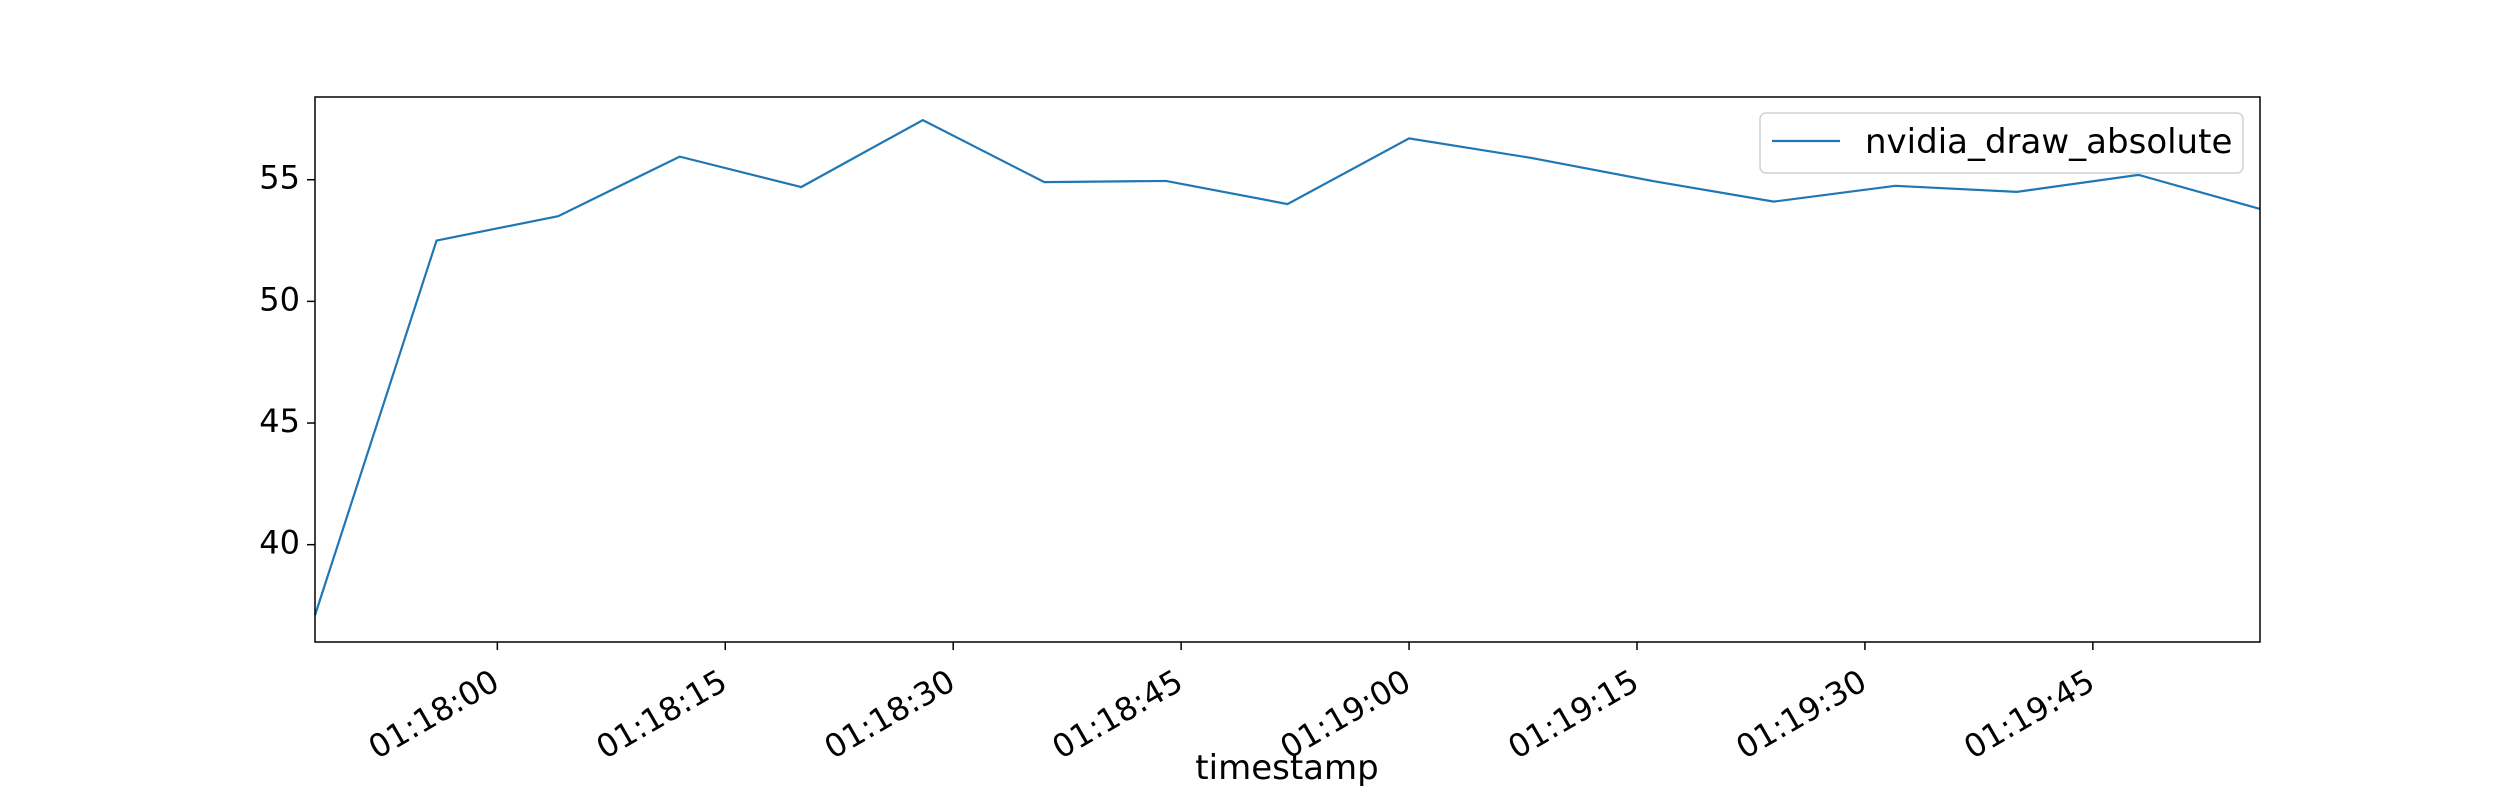  What do you see at coordinates (1573, 714) in the screenshot?
I see `x-tick-label-5: 01:19:15` at bounding box center [1573, 714].